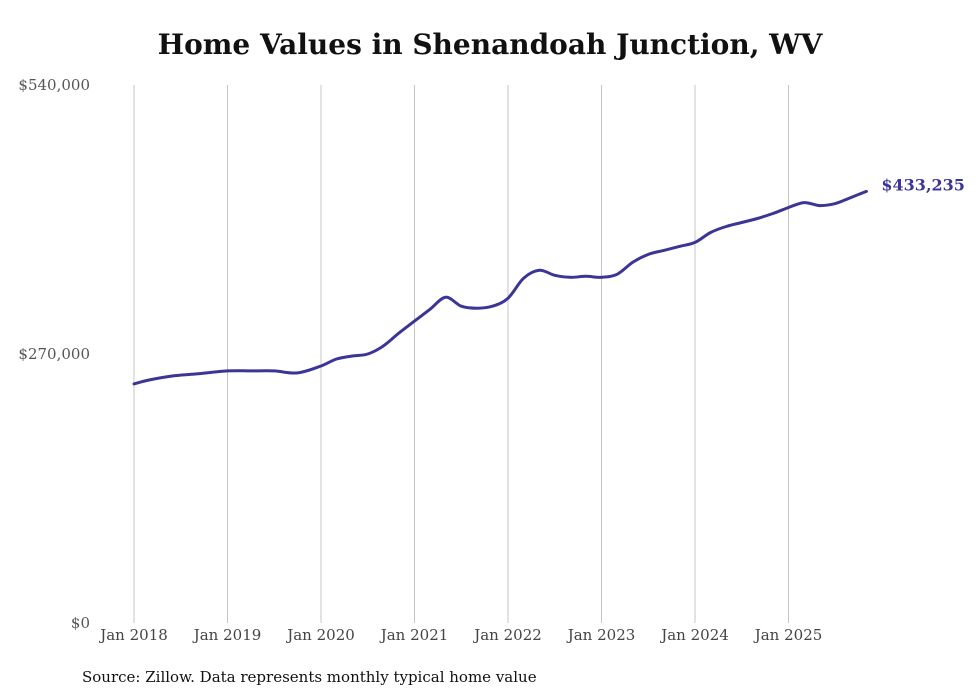  Describe the element at coordinates (227, 635) in the screenshot. I see `x-tick-label: Jan 2019` at that location.